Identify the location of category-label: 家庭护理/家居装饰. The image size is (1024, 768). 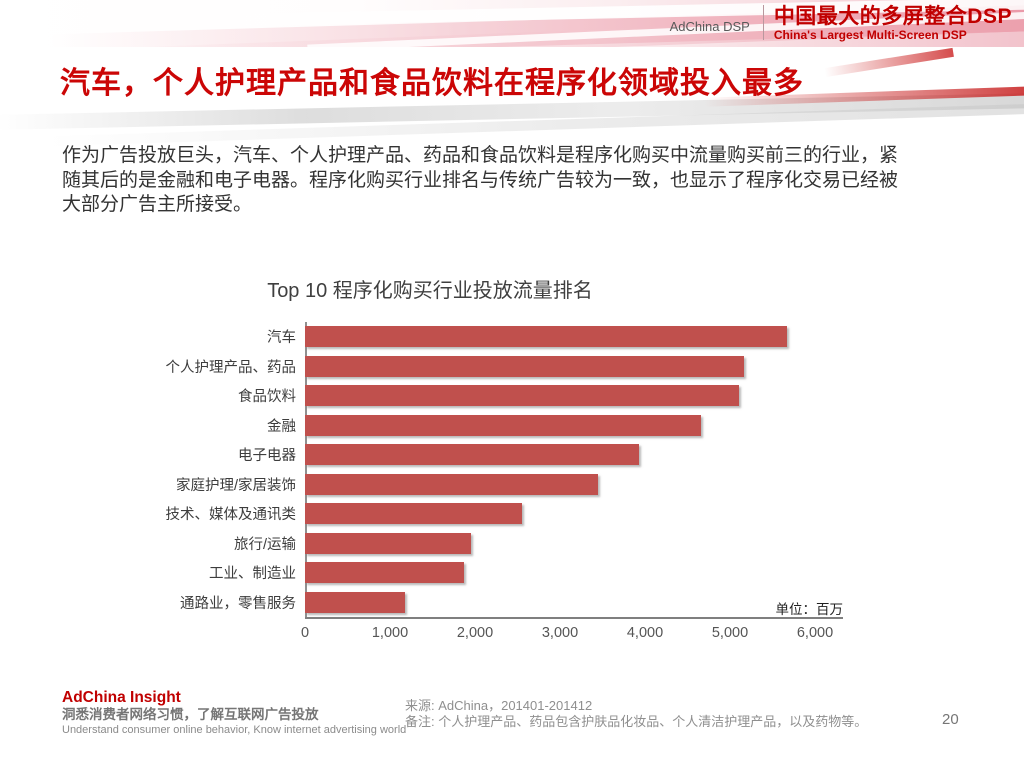
(235, 485).